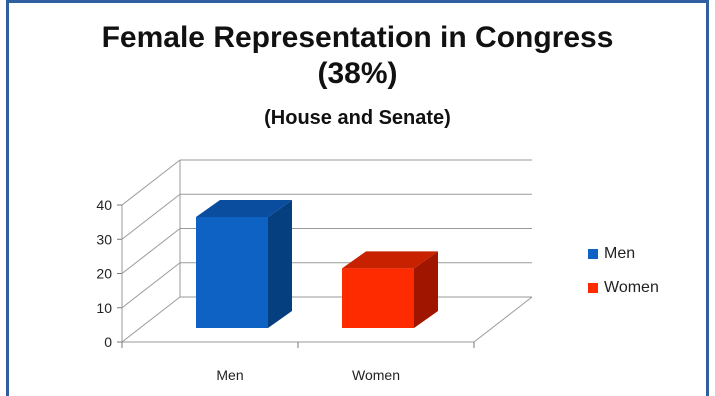  I want to click on bar-side-men, so click(280, 263).